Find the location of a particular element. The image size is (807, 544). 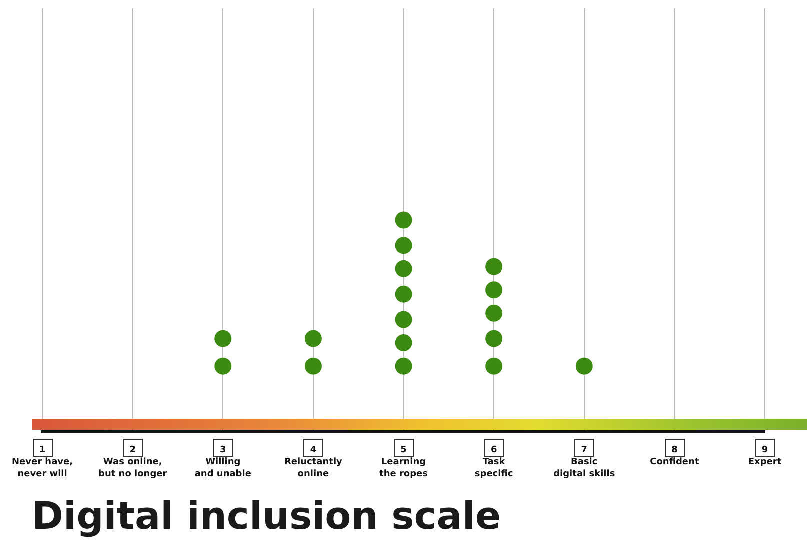

x-tick-label: 9 Expert is located at coordinates (765, 456).